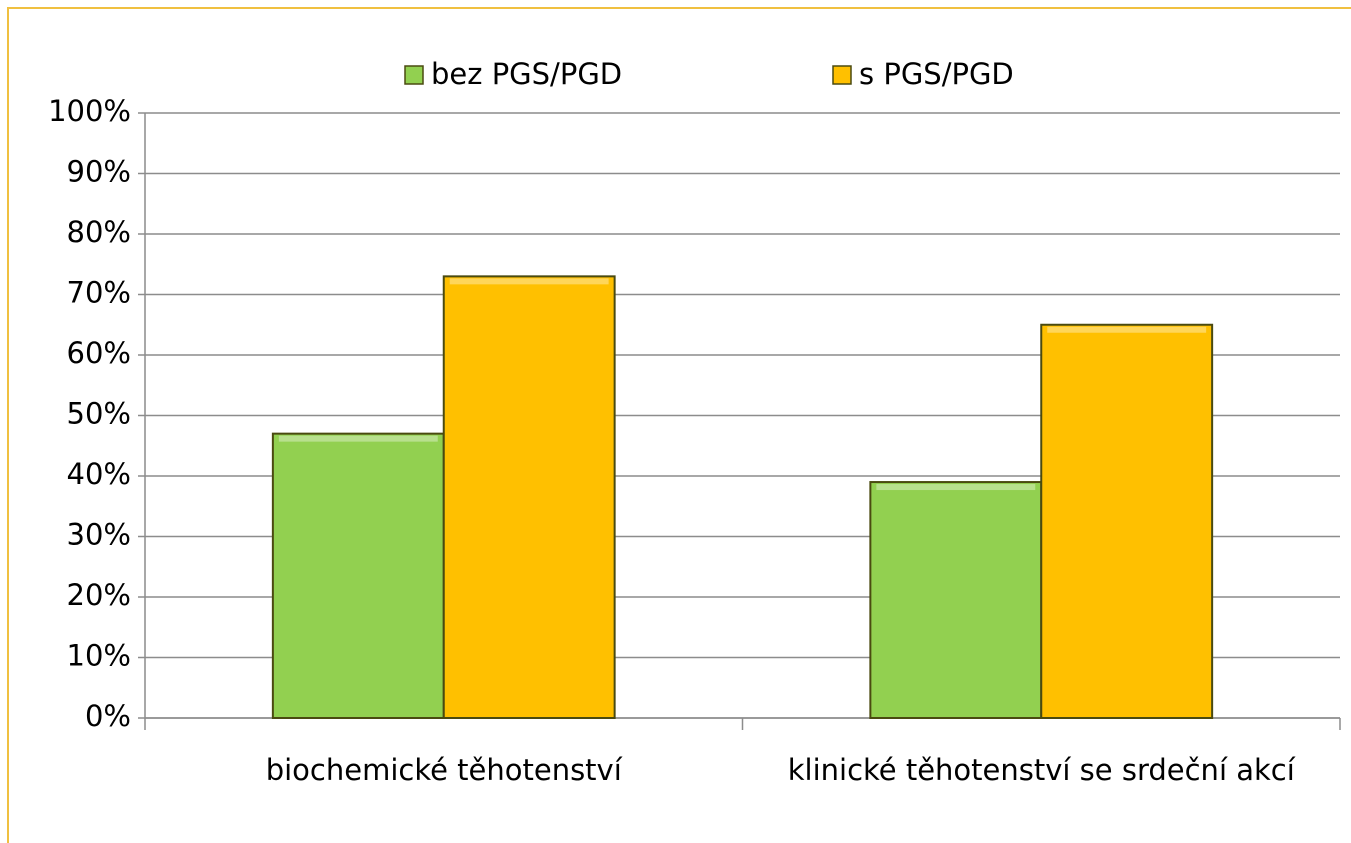 The width and height of the screenshot is (1351, 843). I want to click on y-tick-label: 60%, so click(99, 353).